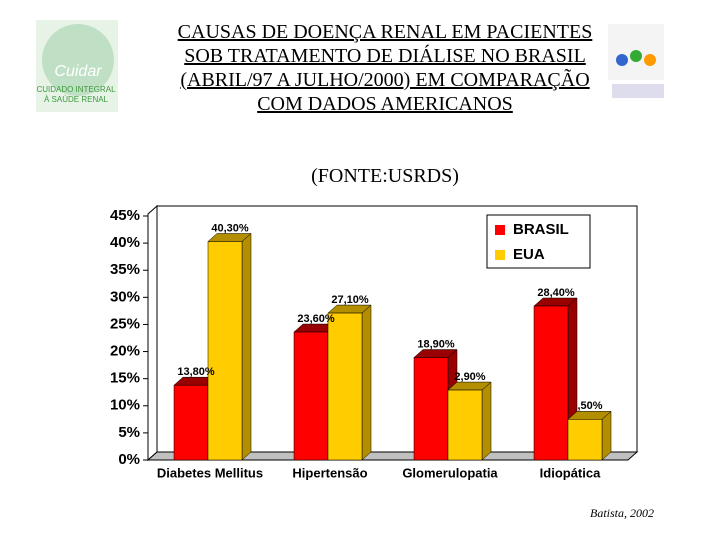 The height and width of the screenshot is (540, 720). Describe the element at coordinates (350, 300) in the screenshot. I see `value-label: 27,10%` at that location.